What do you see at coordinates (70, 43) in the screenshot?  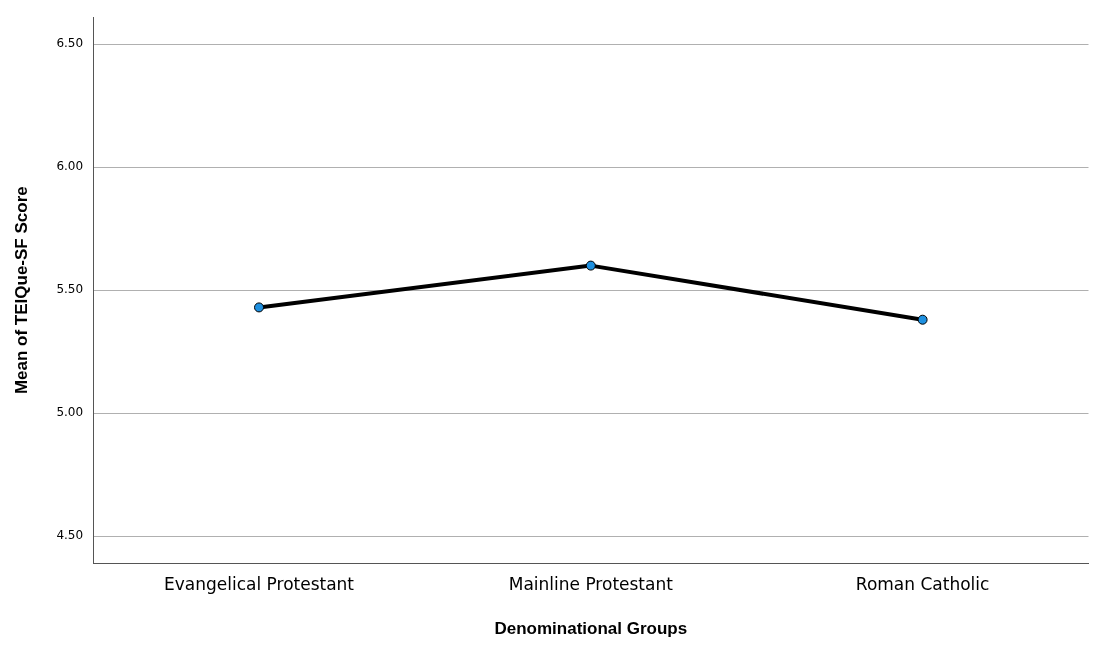 I see `y-tick-label: 6.50` at bounding box center [70, 43].